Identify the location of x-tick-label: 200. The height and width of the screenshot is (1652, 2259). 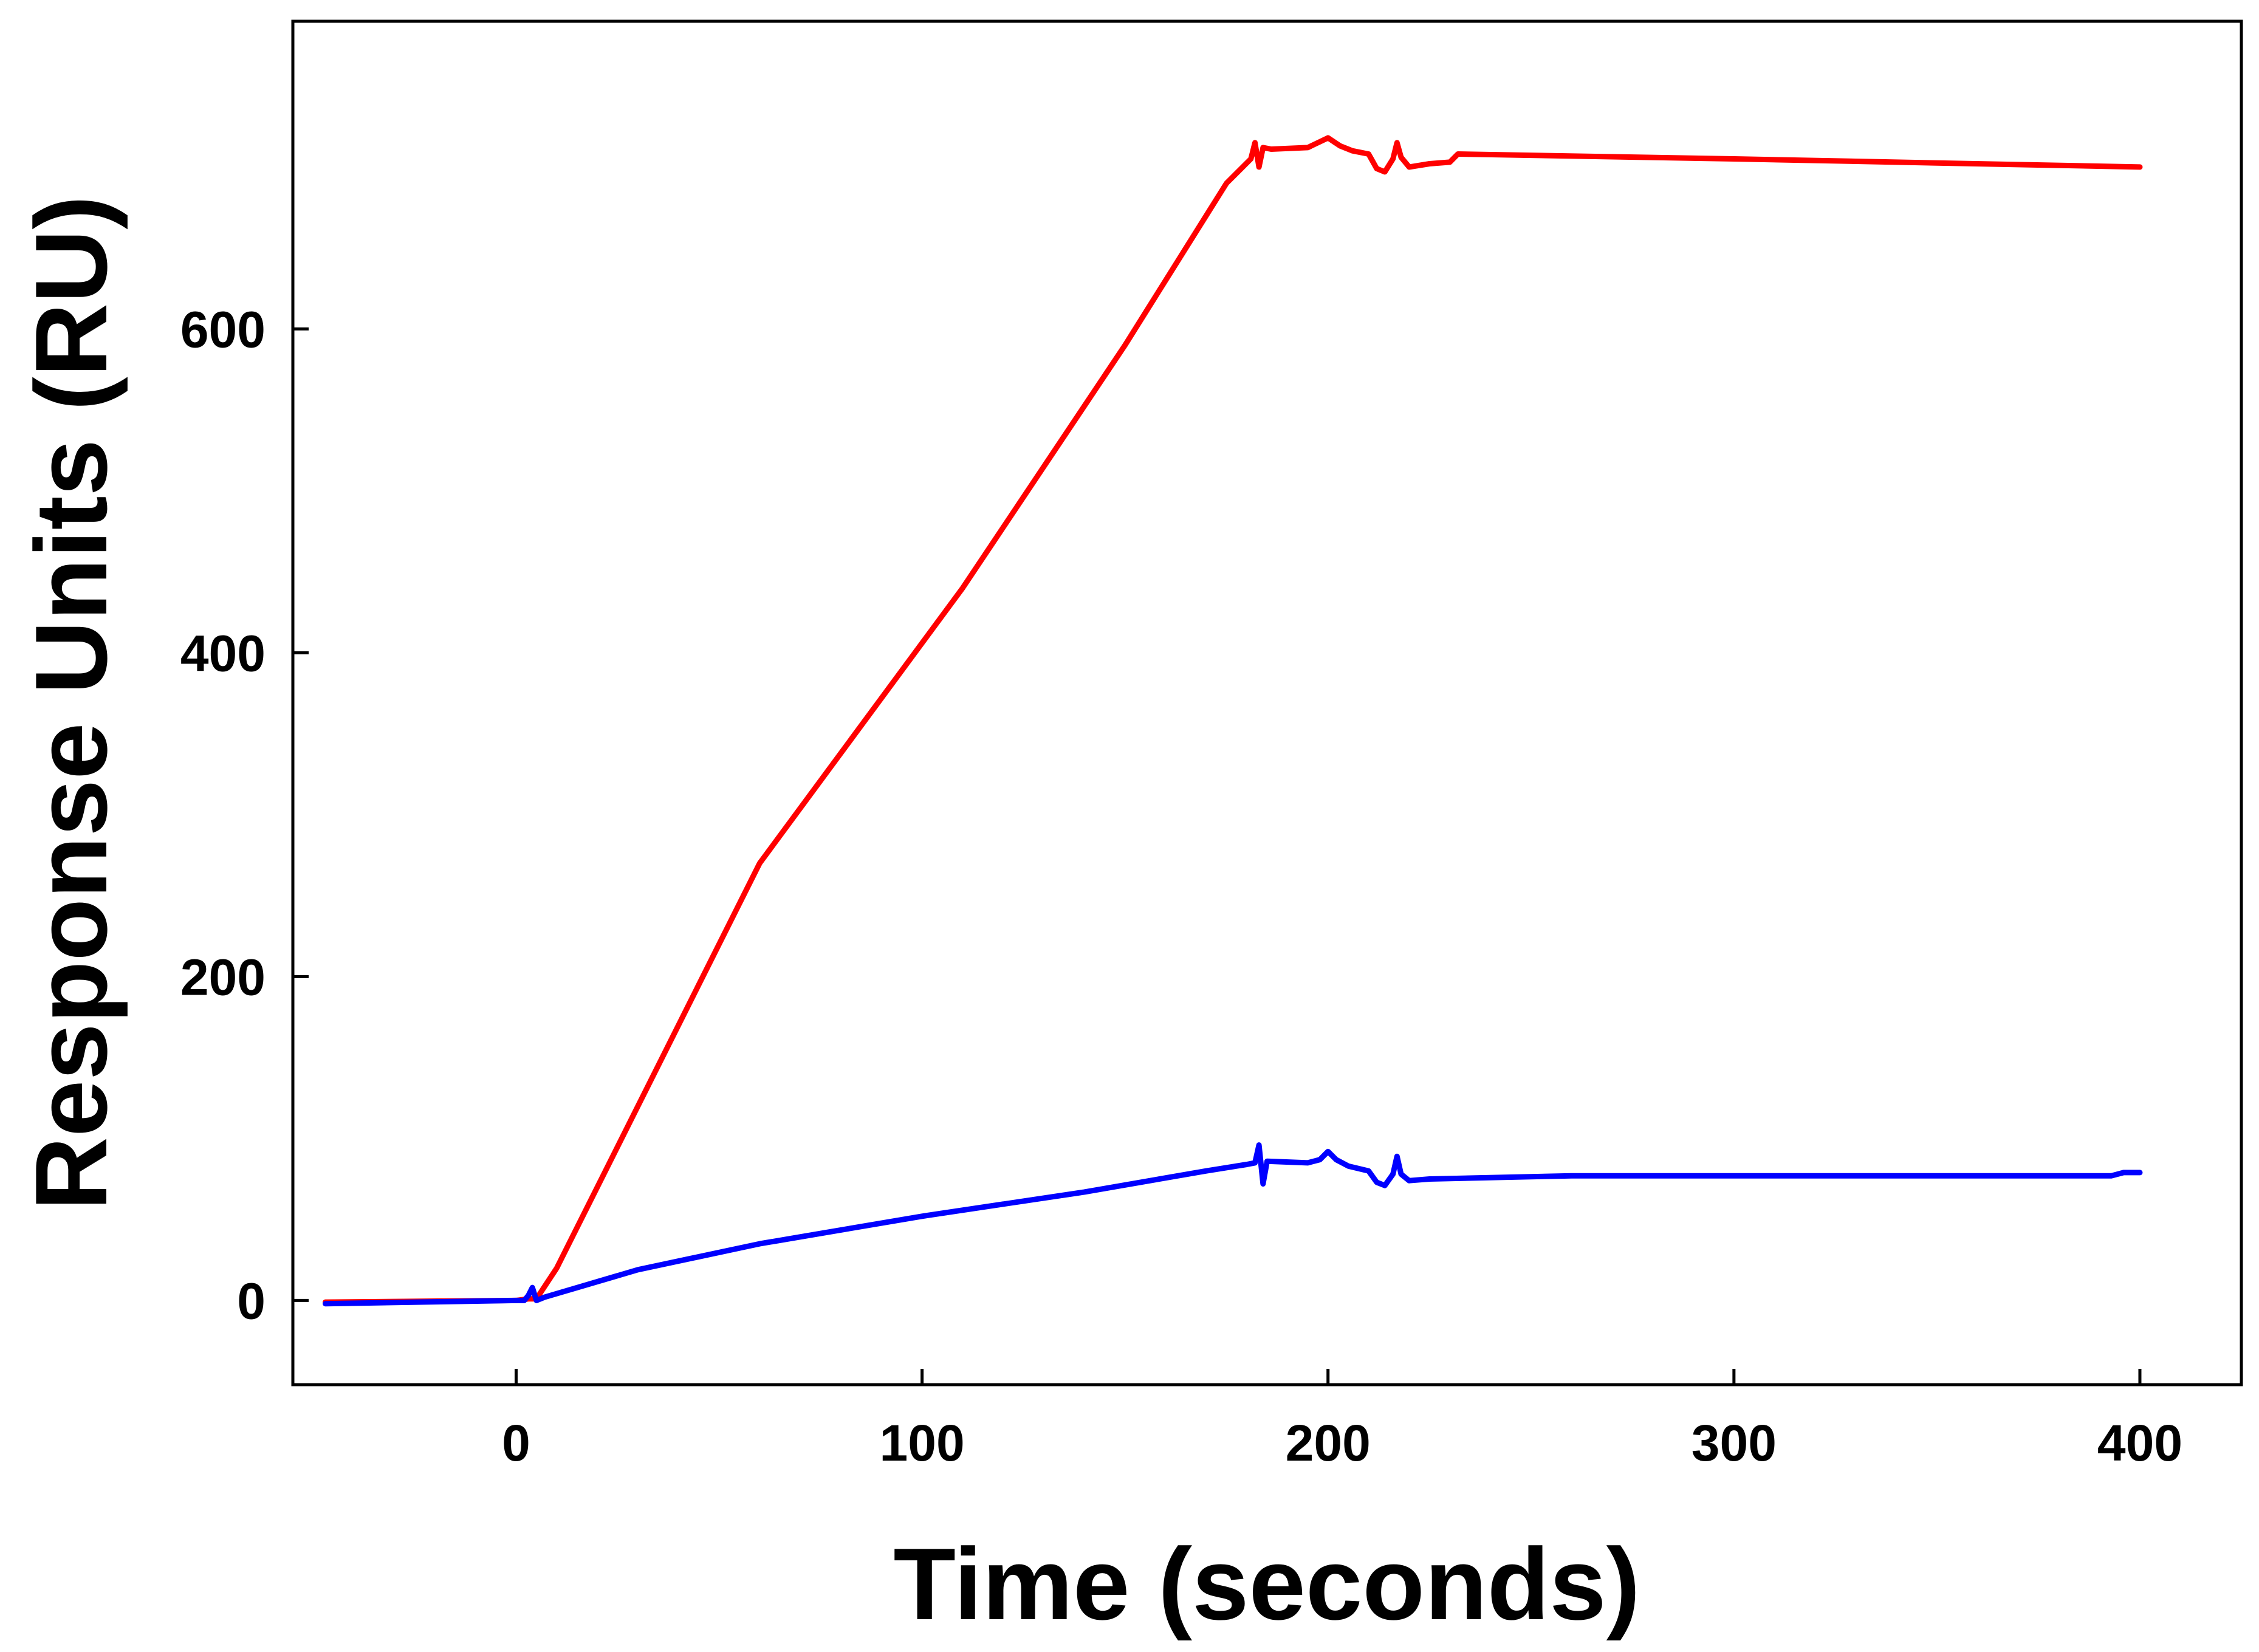
(1328, 1443).